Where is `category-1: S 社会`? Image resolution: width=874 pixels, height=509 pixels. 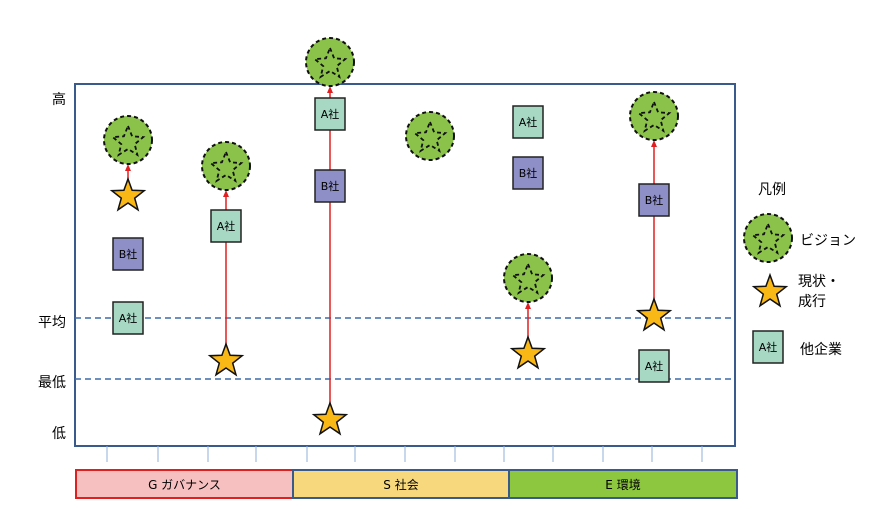 category-1: S 社会 is located at coordinates (401, 484).